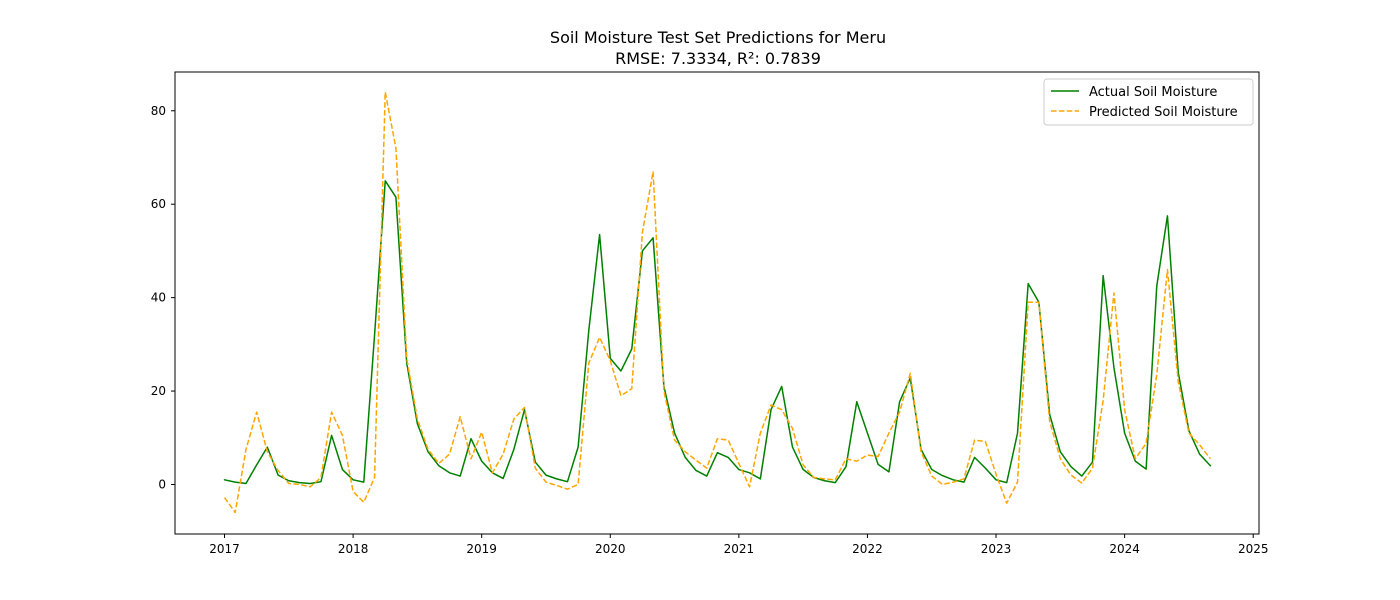 This screenshot has height=600, width=1400. Describe the element at coordinates (158, 204) in the screenshot. I see `y-tick-label: 60` at that location.